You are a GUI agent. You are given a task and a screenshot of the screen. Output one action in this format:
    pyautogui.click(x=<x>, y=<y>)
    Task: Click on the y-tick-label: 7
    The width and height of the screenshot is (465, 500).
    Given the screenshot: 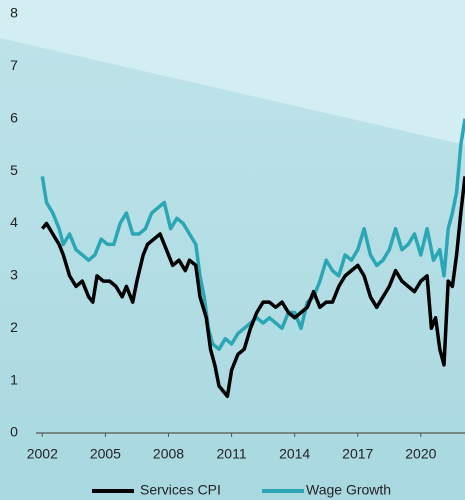 What is the action you would take?
    pyautogui.click(x=14, y=65)
    